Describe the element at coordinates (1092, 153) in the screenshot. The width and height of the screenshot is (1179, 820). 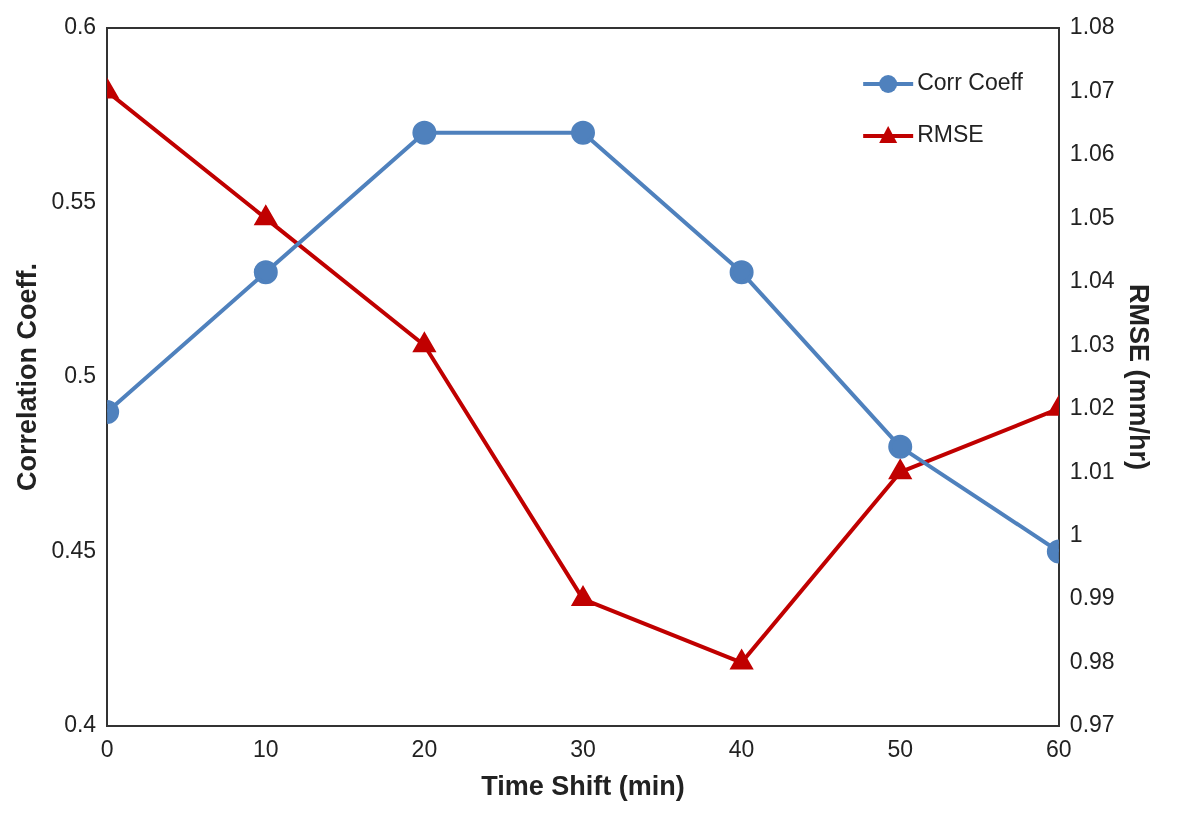
I see `y2-tick-label: 1.06` at that location.